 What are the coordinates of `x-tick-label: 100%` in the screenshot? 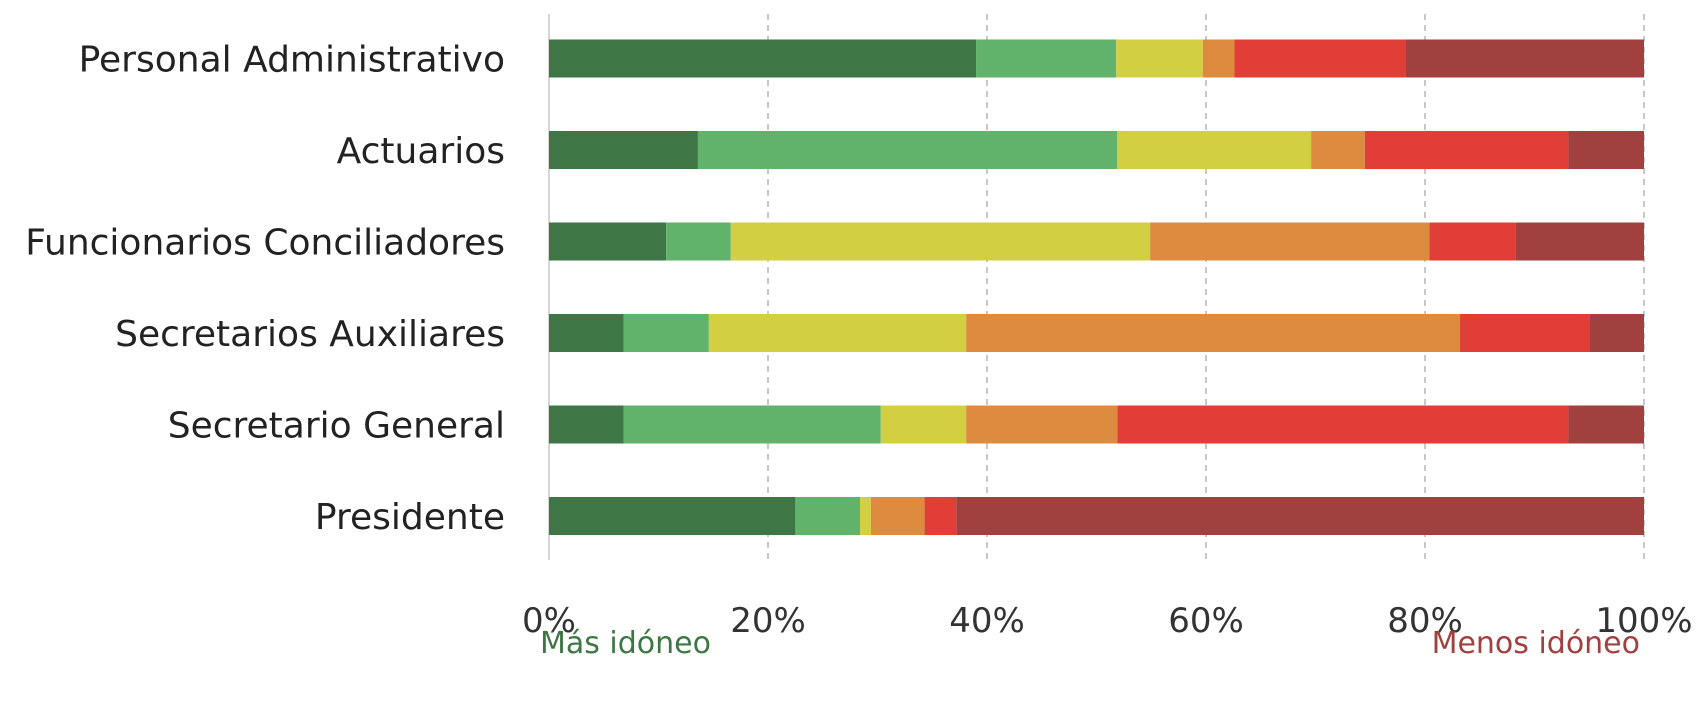 It's located at (1643, 621).